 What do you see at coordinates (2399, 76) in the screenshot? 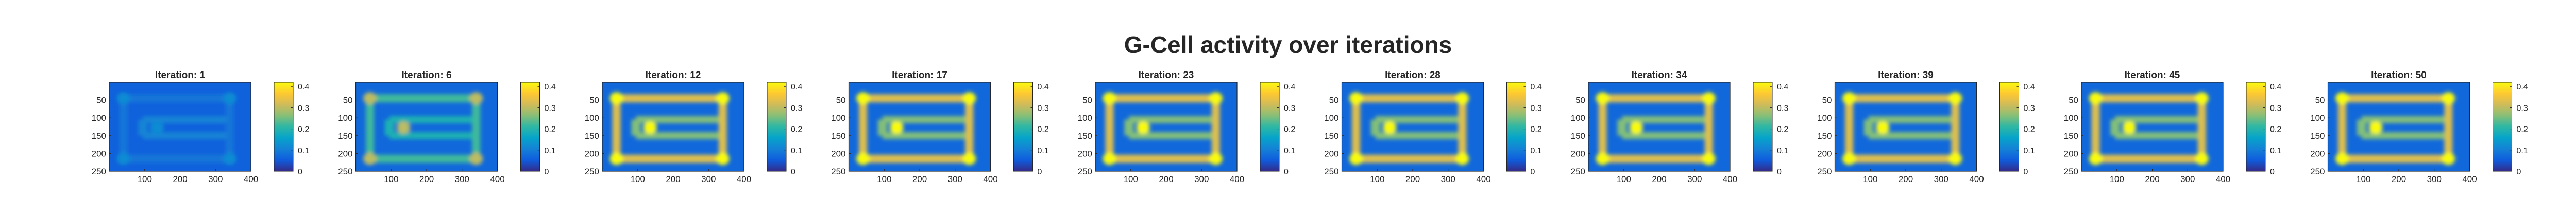
I see `panel-title: Iteration: 50` at bounding box center [2399, 76].